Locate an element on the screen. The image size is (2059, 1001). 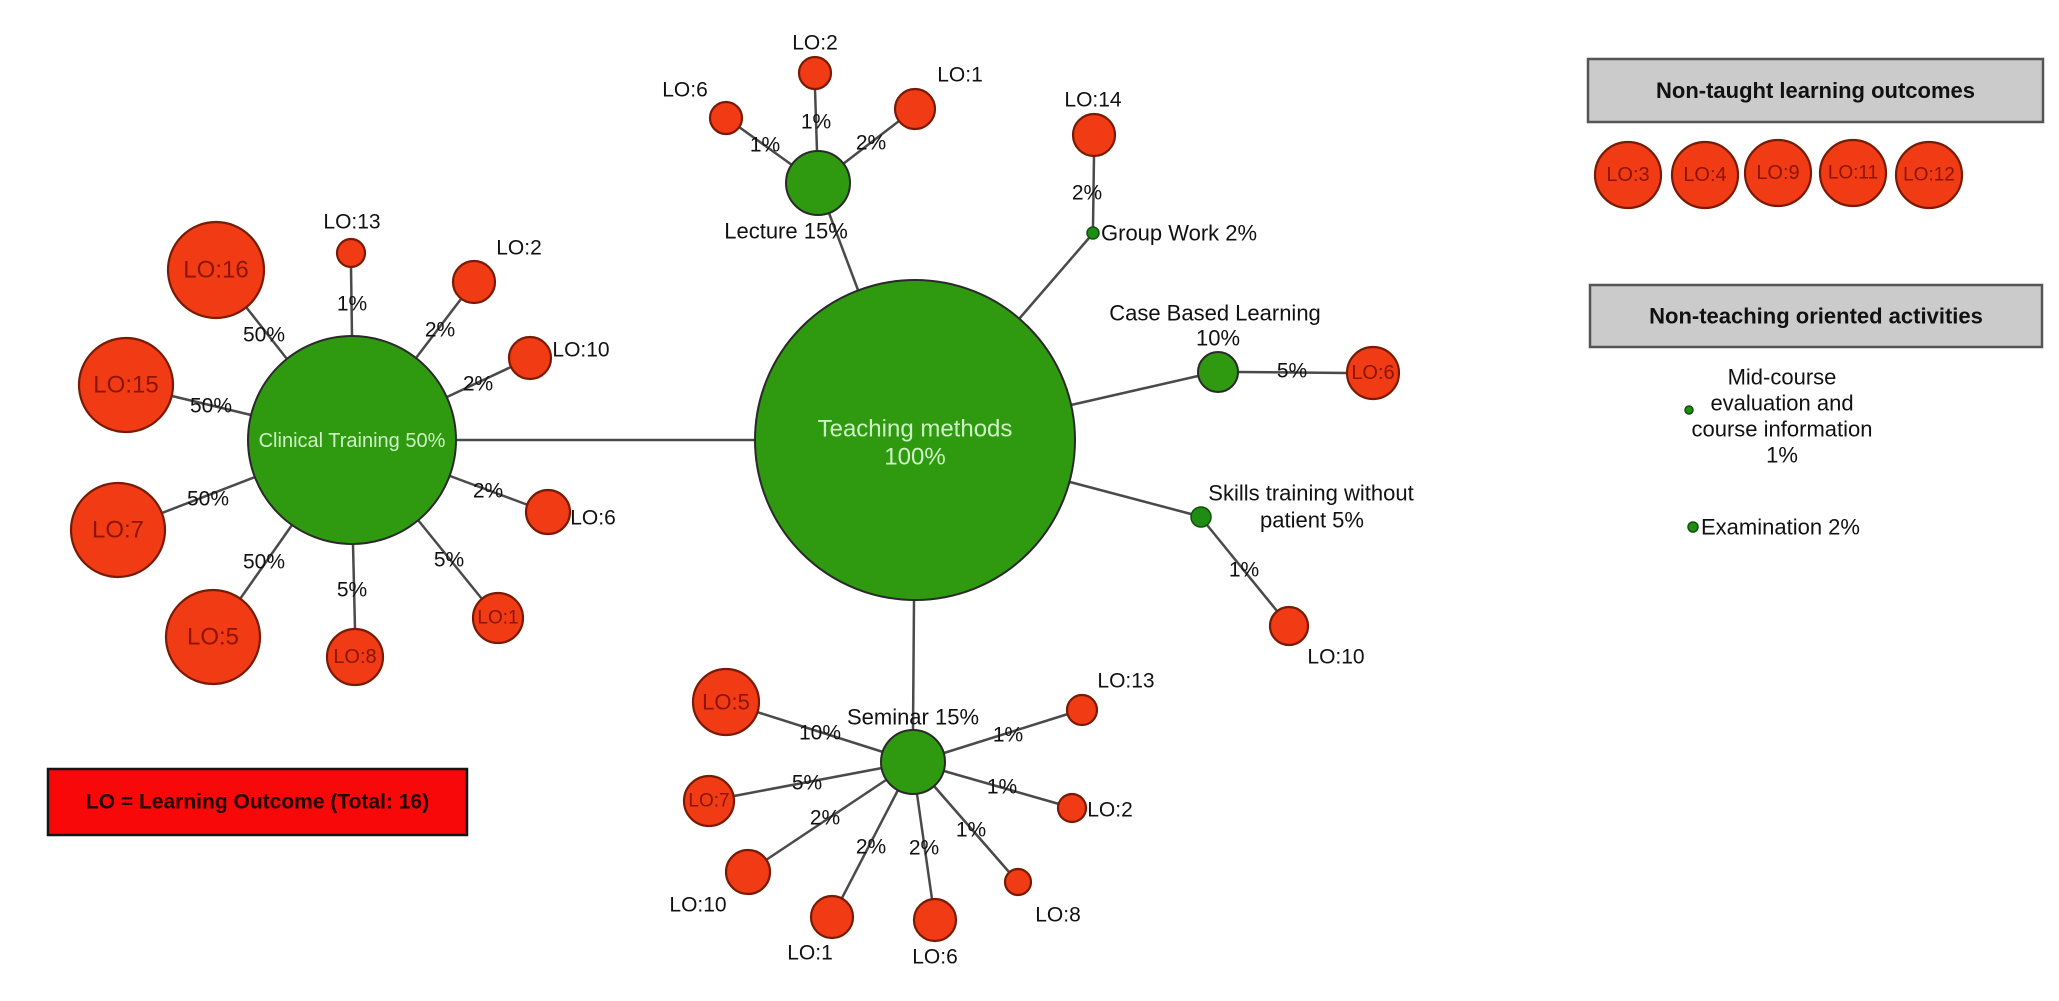
panel-box-non-taught is located at coordinates (1815, 90).